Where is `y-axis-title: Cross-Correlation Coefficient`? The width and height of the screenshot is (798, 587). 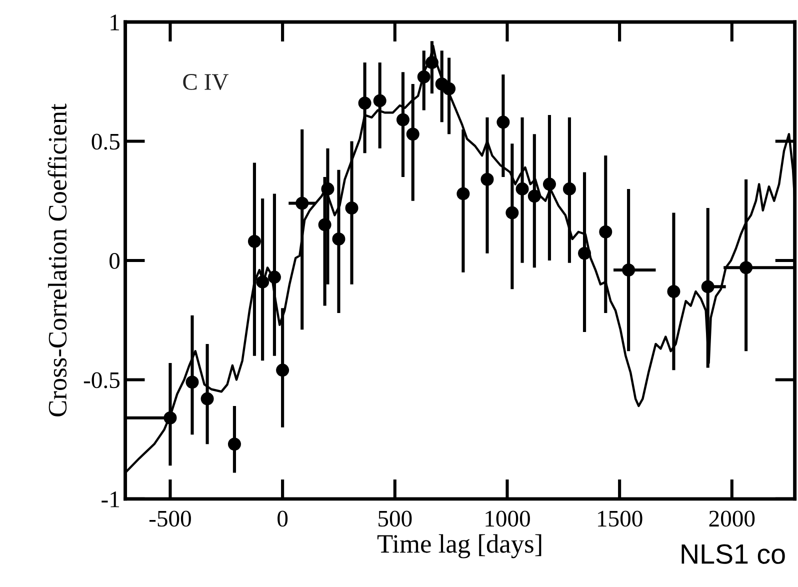 y-axis-title: Cross-Correlation Coefficient is located at coordinates (57, 260).